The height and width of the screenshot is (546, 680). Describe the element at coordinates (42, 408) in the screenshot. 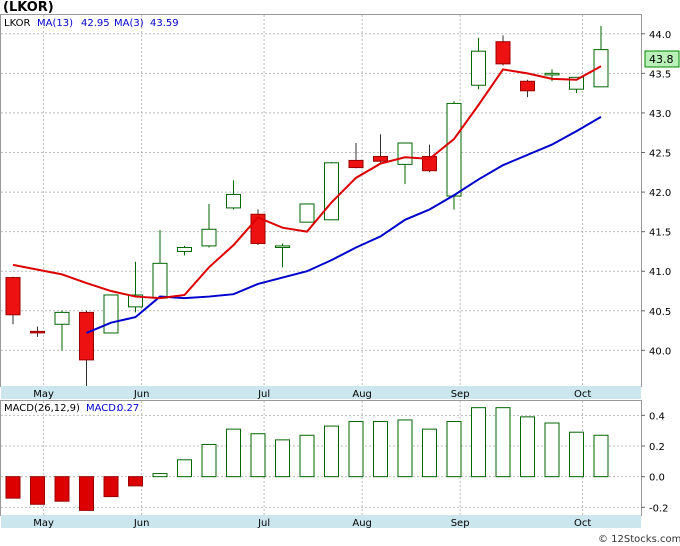

I see `macd-legend-label: MACD(26,12,9)` at that location.